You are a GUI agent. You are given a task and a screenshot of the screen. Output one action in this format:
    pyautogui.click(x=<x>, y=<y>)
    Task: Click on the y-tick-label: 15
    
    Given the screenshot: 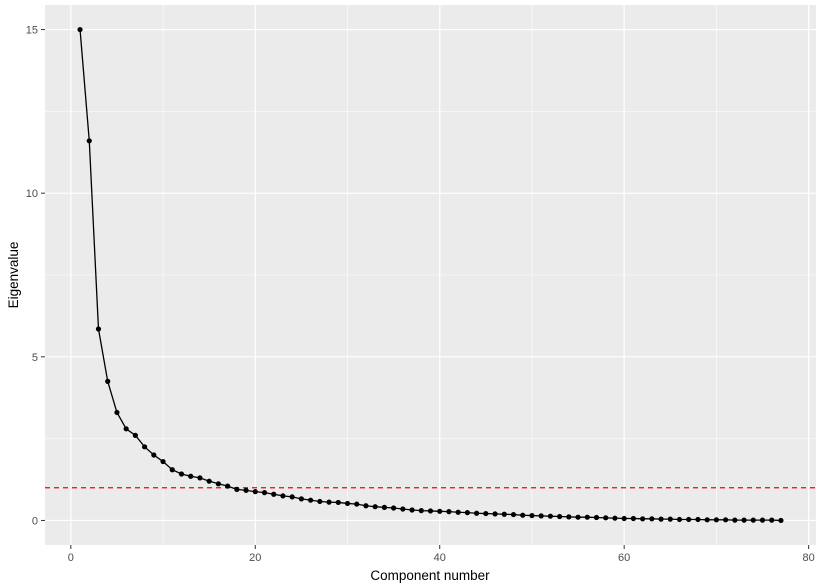 What is the action you would take?
    pyautogui.click(x=32, y=31)
    